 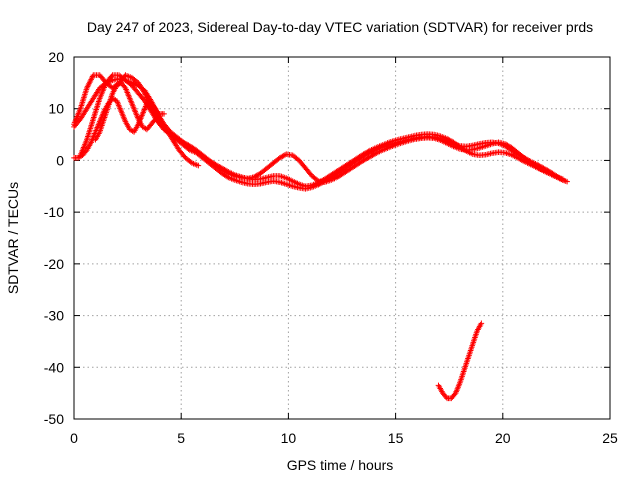 What do you see at coordinates (54, 419) in the screenshot?
I see `y-tick-label: -50` at bounding box center [54, 419].